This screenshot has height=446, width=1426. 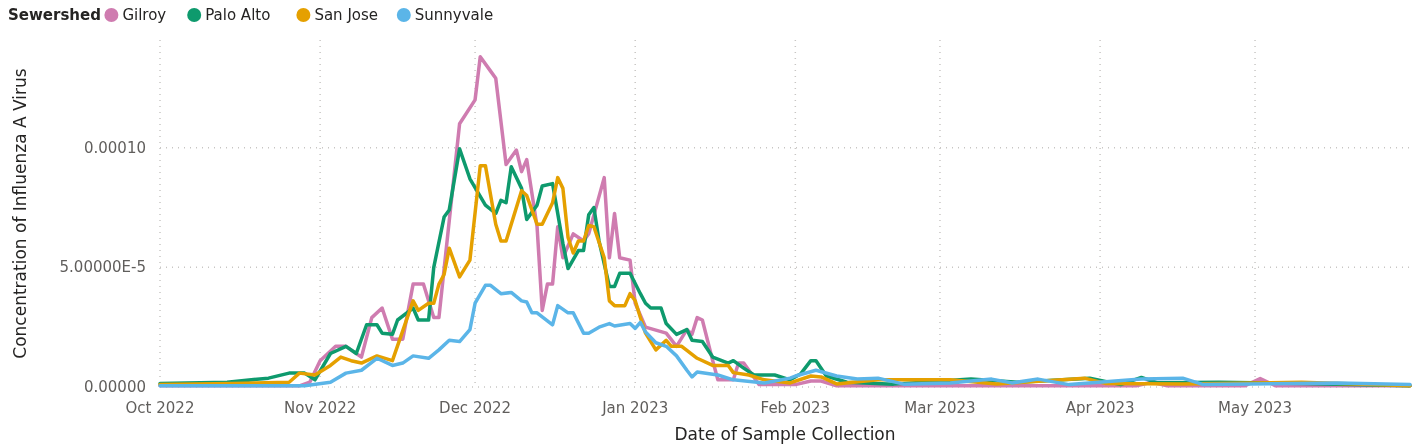 I want to click on x-tick-label: Feb 2023, so click(x=795, y=408).